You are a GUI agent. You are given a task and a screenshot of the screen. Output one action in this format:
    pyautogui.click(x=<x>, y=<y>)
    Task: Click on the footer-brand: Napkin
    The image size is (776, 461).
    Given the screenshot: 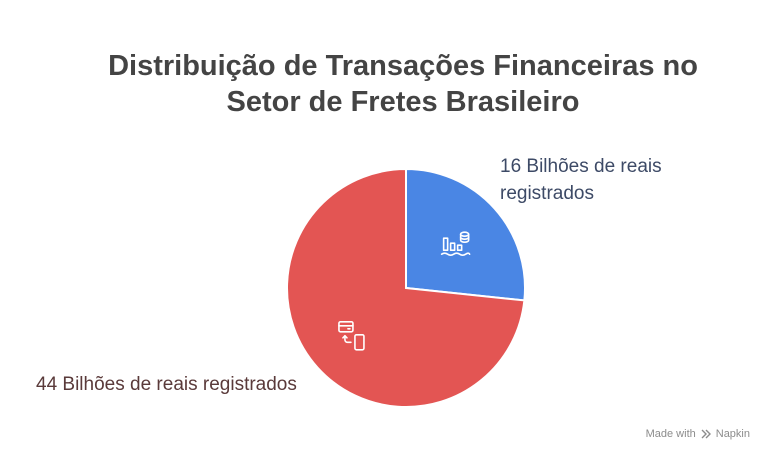 What is the action you would take?
    pyautogui.click(x=732, y=434)
    